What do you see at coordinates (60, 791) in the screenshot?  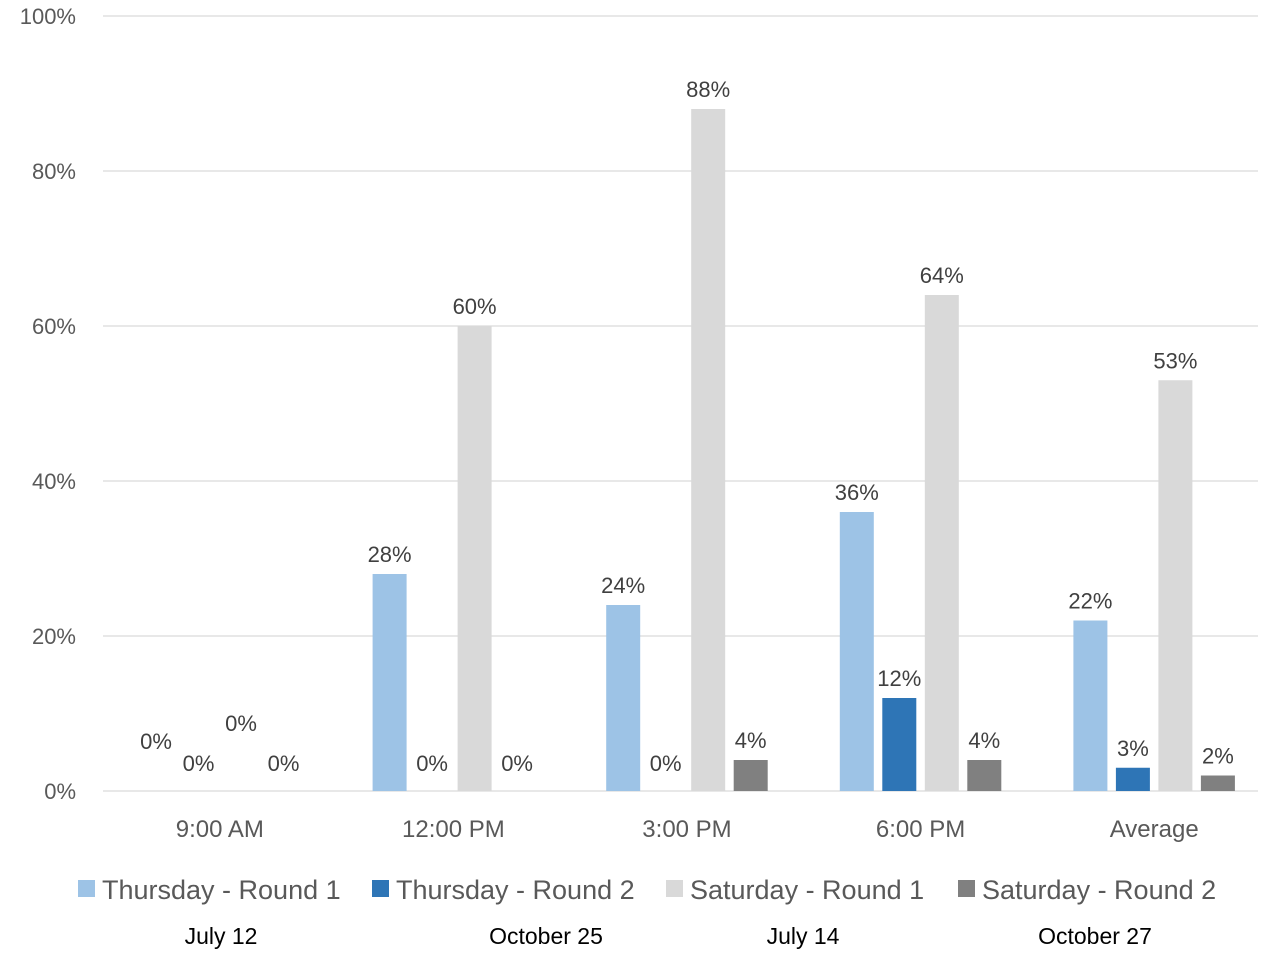 I see `y-tick-label: 0%` at bounding box center [60, 791].